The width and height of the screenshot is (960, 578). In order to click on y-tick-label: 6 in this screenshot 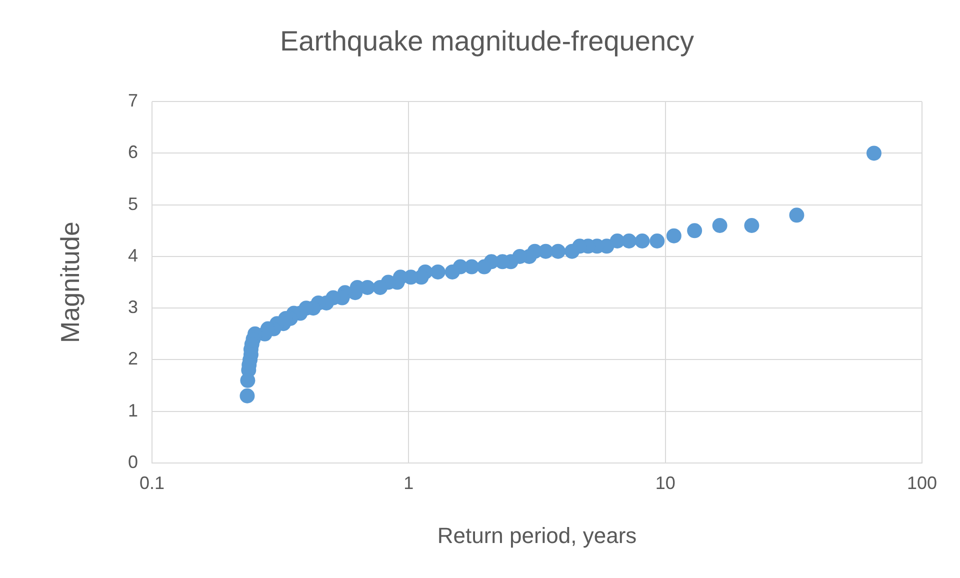, I will do `click(133, 152)`.